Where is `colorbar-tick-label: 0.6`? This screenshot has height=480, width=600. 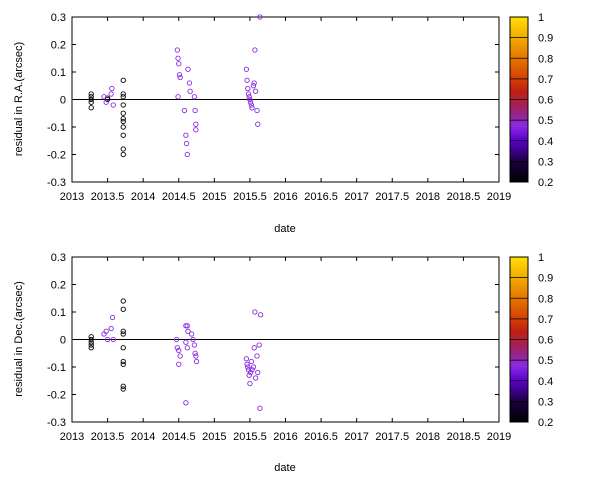 colorbar-tick-label: 0.6 is located at coordinates (545, 341).